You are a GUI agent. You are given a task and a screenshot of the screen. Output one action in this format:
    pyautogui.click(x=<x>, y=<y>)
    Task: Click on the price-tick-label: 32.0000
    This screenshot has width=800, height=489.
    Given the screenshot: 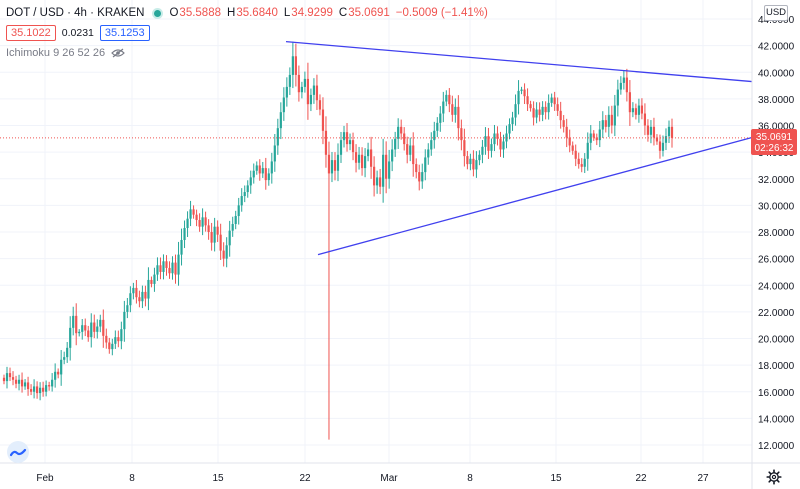 What is the action you would take?
    pyautogui.click(x=776, y=180)
    